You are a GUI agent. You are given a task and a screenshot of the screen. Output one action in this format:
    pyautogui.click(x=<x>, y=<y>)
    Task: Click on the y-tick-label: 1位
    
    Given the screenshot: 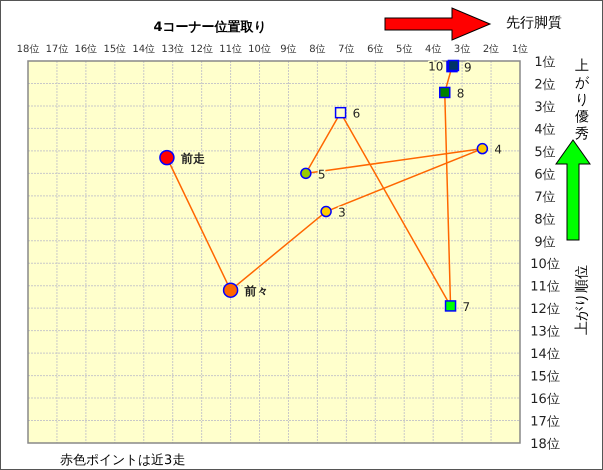 What is the action you would take?
    pyautogui.click(x=545, y=62)
    